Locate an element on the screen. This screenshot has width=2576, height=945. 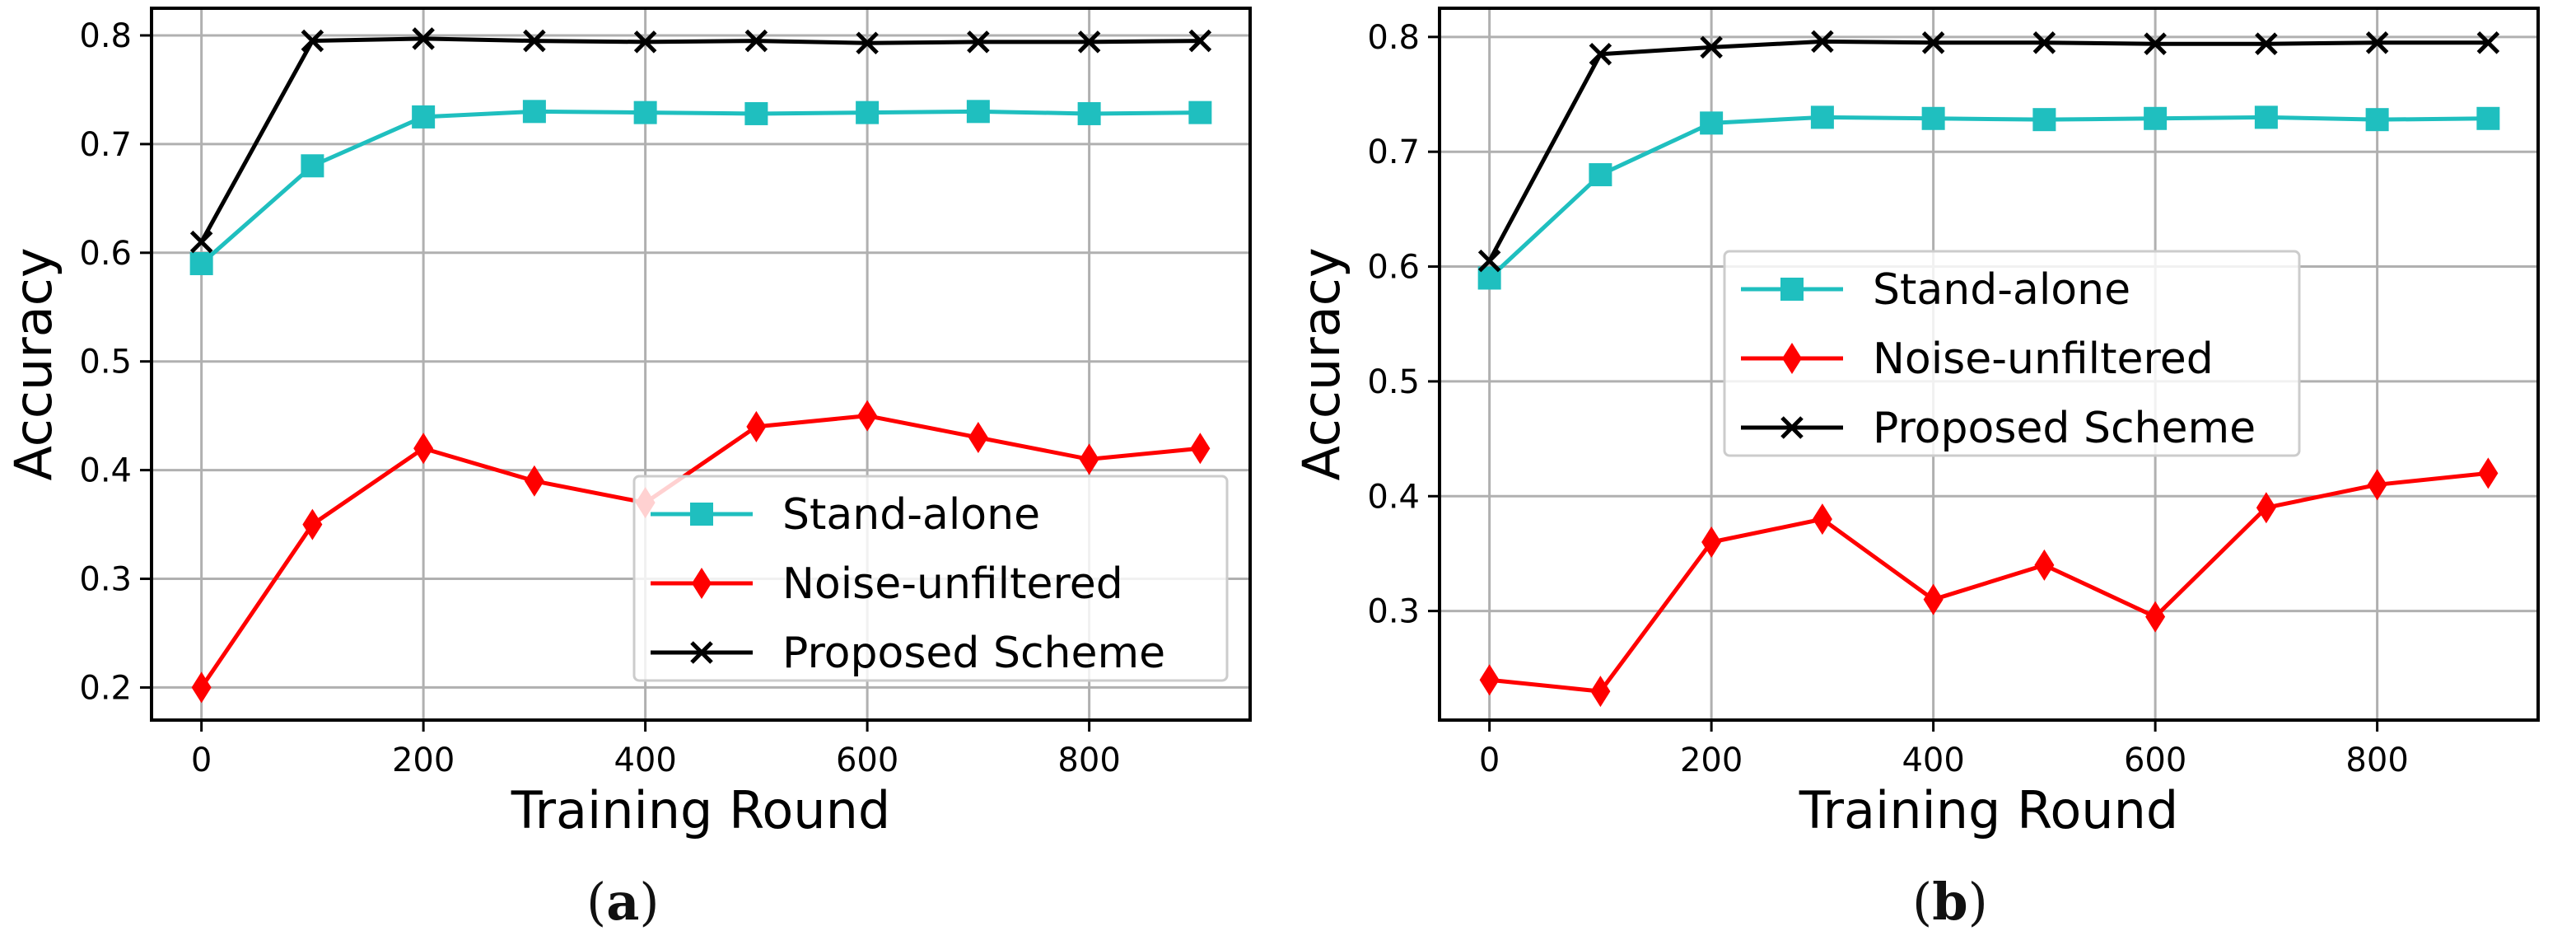
caption-a-letter: a is located at coordinates (623, 902).